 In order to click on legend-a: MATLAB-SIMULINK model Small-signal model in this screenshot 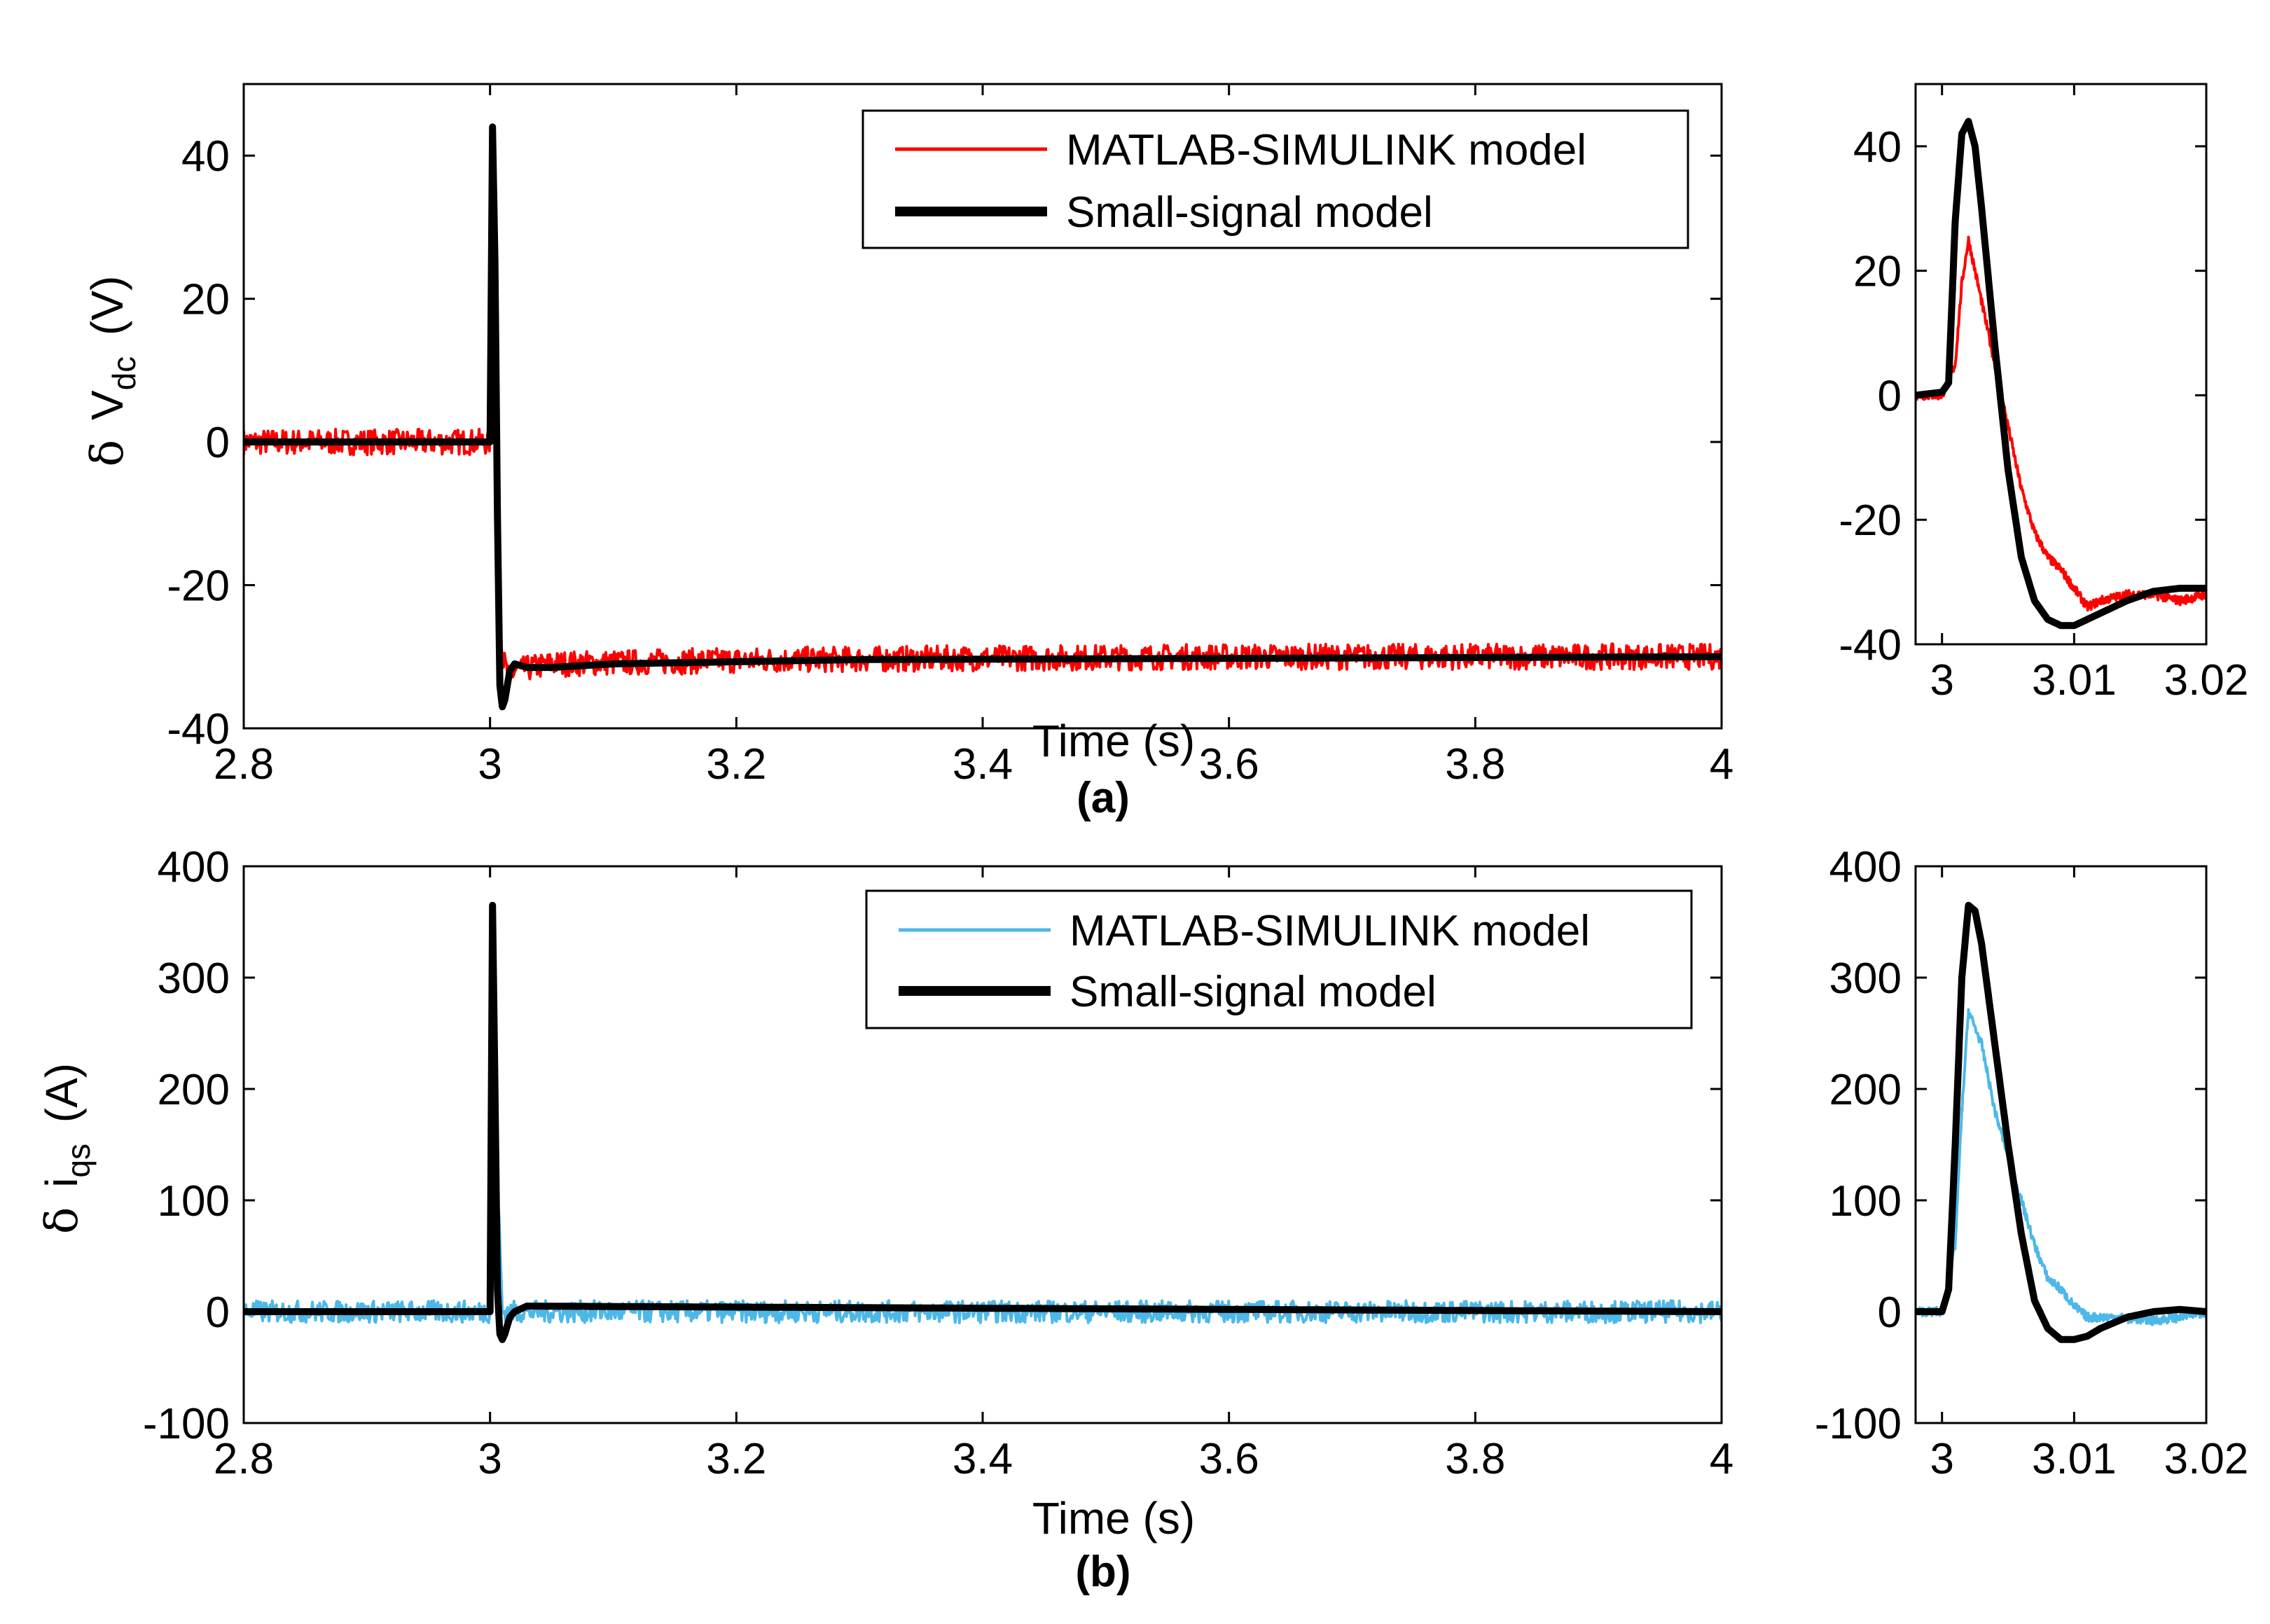, I will do `click(1275, 179)`.